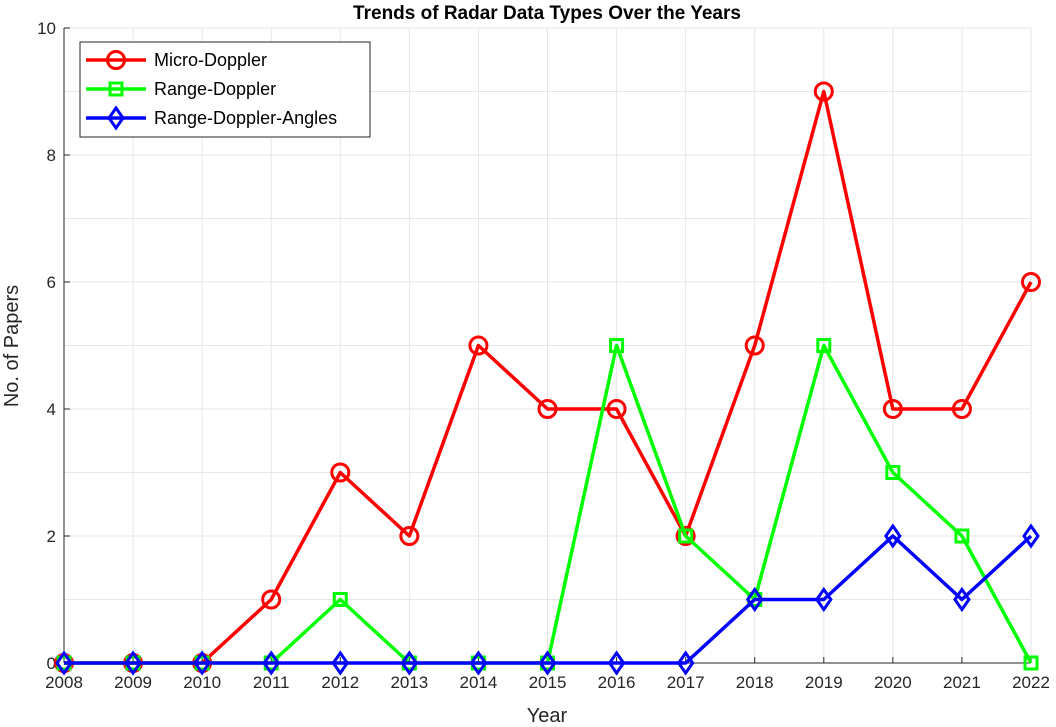 This screenshot has height=727, width=1056. What do you see at coordinates (962, 682) in the screenshot?
I see `x-tick-label: 2021` at bounding box center [962, 682].